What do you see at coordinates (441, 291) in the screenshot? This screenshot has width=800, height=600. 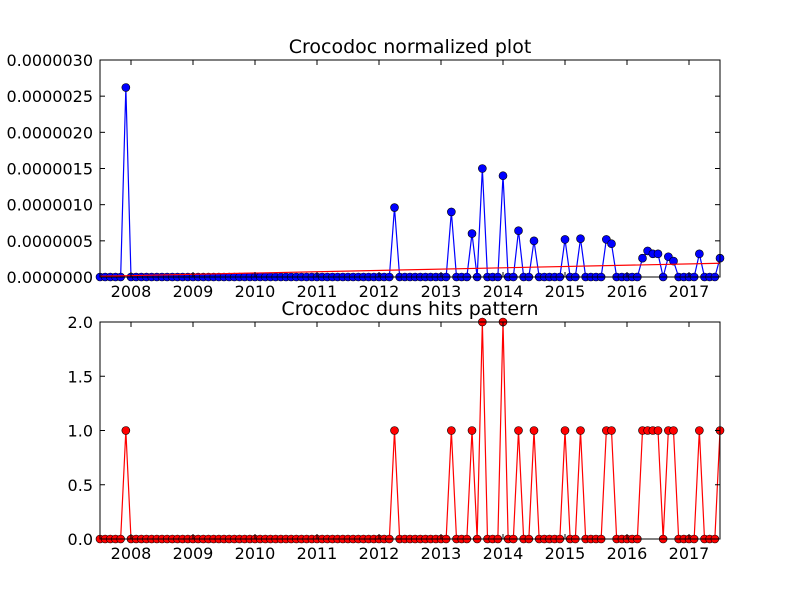 I see `normalized-x-tick-label: 2013` at bounding box center [441, 291].